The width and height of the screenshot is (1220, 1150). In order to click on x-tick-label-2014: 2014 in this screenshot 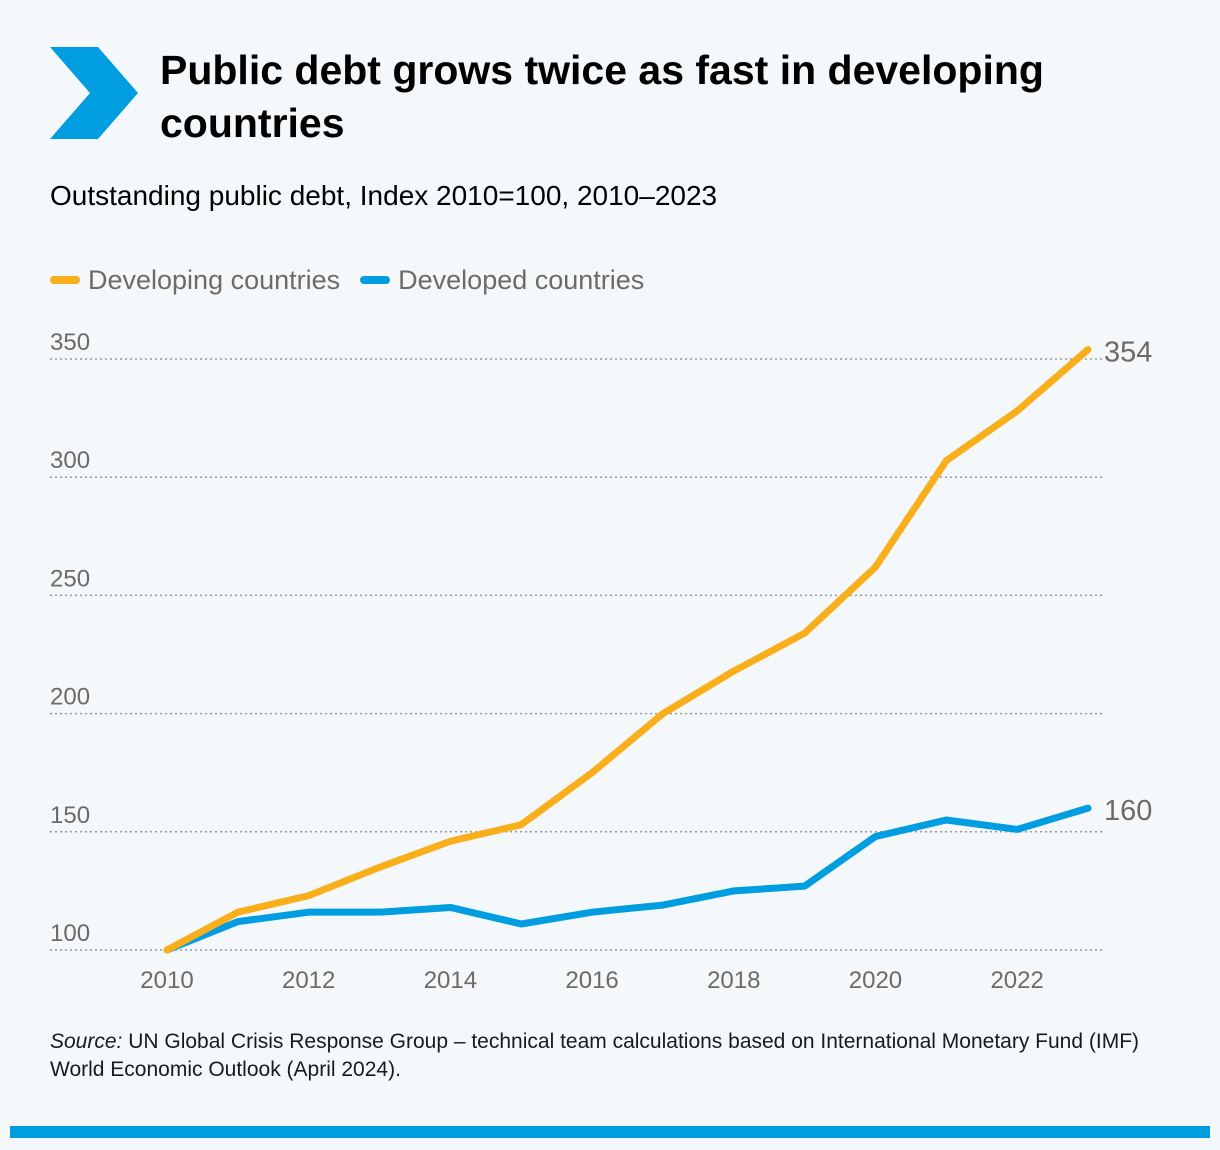, I will do `click(450, 980)`.